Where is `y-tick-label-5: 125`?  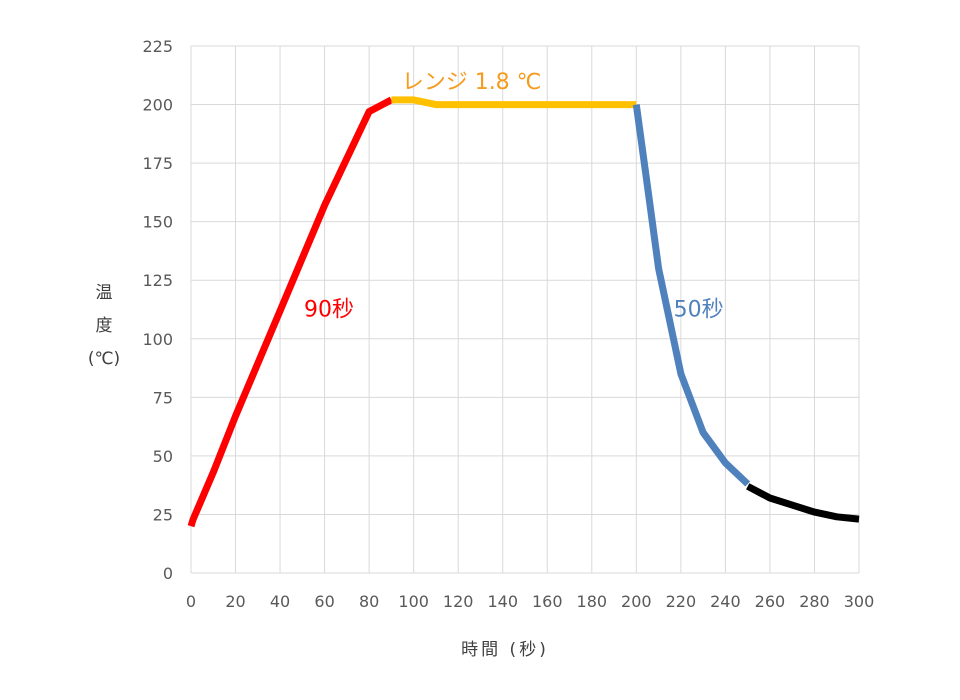
y-tick-label-5: 125 is located at coordinates (157, 280).